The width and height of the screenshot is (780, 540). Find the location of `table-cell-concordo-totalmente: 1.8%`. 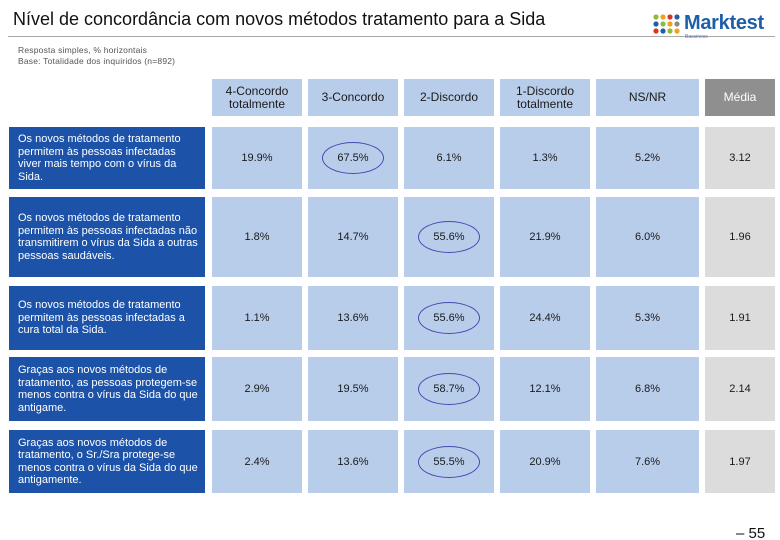

table-cell-concordo-totalmente: 1.8% is located at coordinates (257, 237).